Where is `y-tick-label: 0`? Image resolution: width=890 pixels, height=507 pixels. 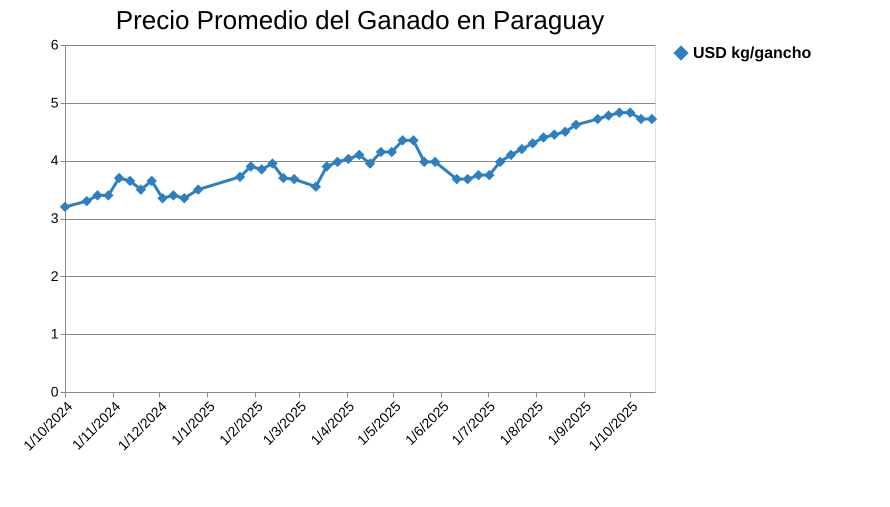 y-tick-label: 0 is located at coordinates (54, 392).